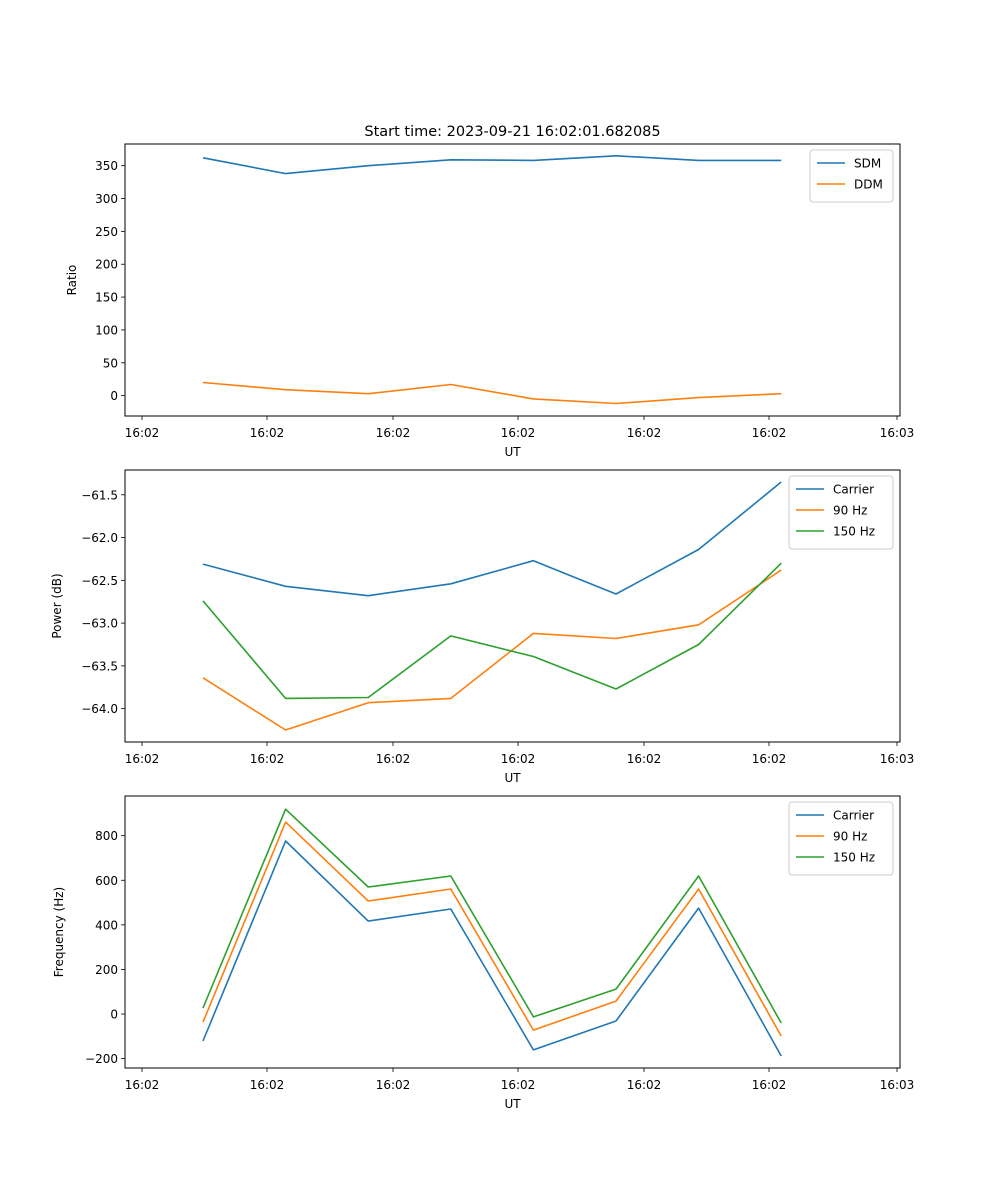 Image resolution: width=1000 pixels, height=1200 pixels. I want to click on y-tick-label: −64.0, so click(99, 709).